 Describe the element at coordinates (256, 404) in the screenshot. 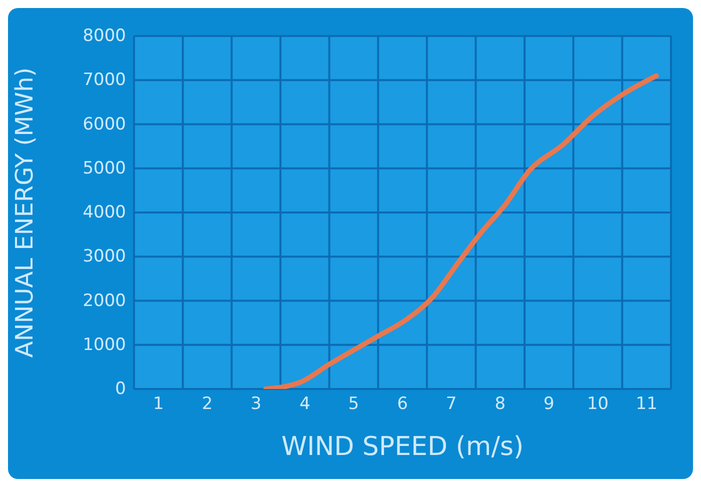

I see `x-tick-label: 3` at that location.